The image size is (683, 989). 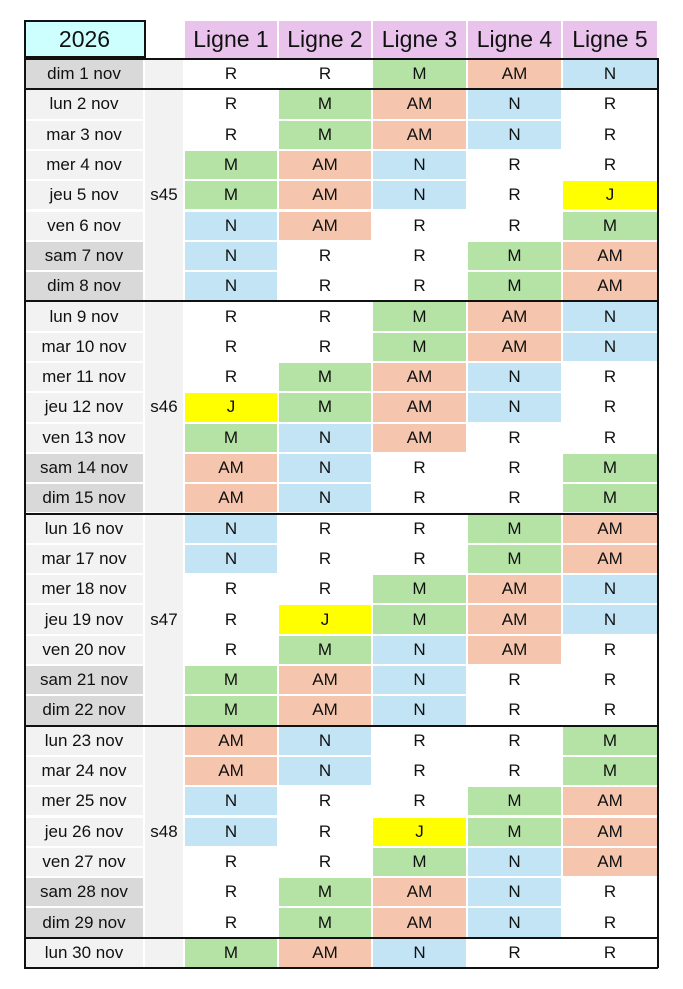 I want to click on line-header: Ligne 1, so click(x=231, y=39).